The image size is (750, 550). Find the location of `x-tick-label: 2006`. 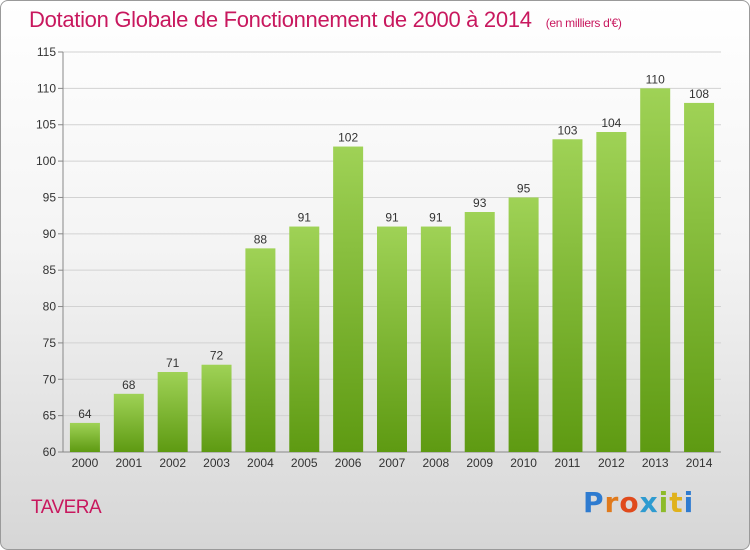

x-tick-label: 2006 is located at coordinates (348, 463).